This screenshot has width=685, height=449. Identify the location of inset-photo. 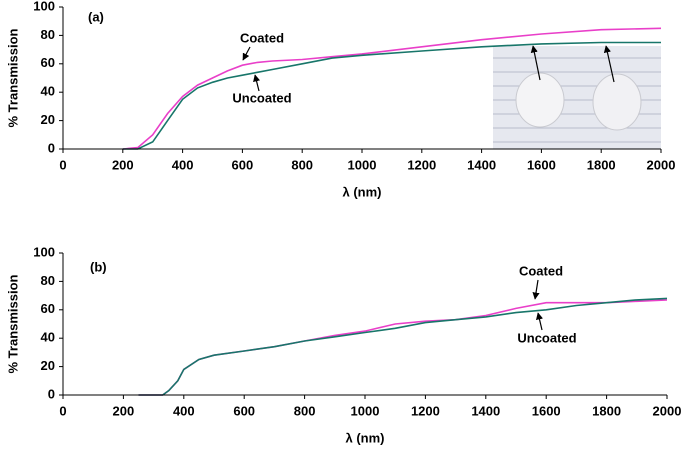
(577, 97).